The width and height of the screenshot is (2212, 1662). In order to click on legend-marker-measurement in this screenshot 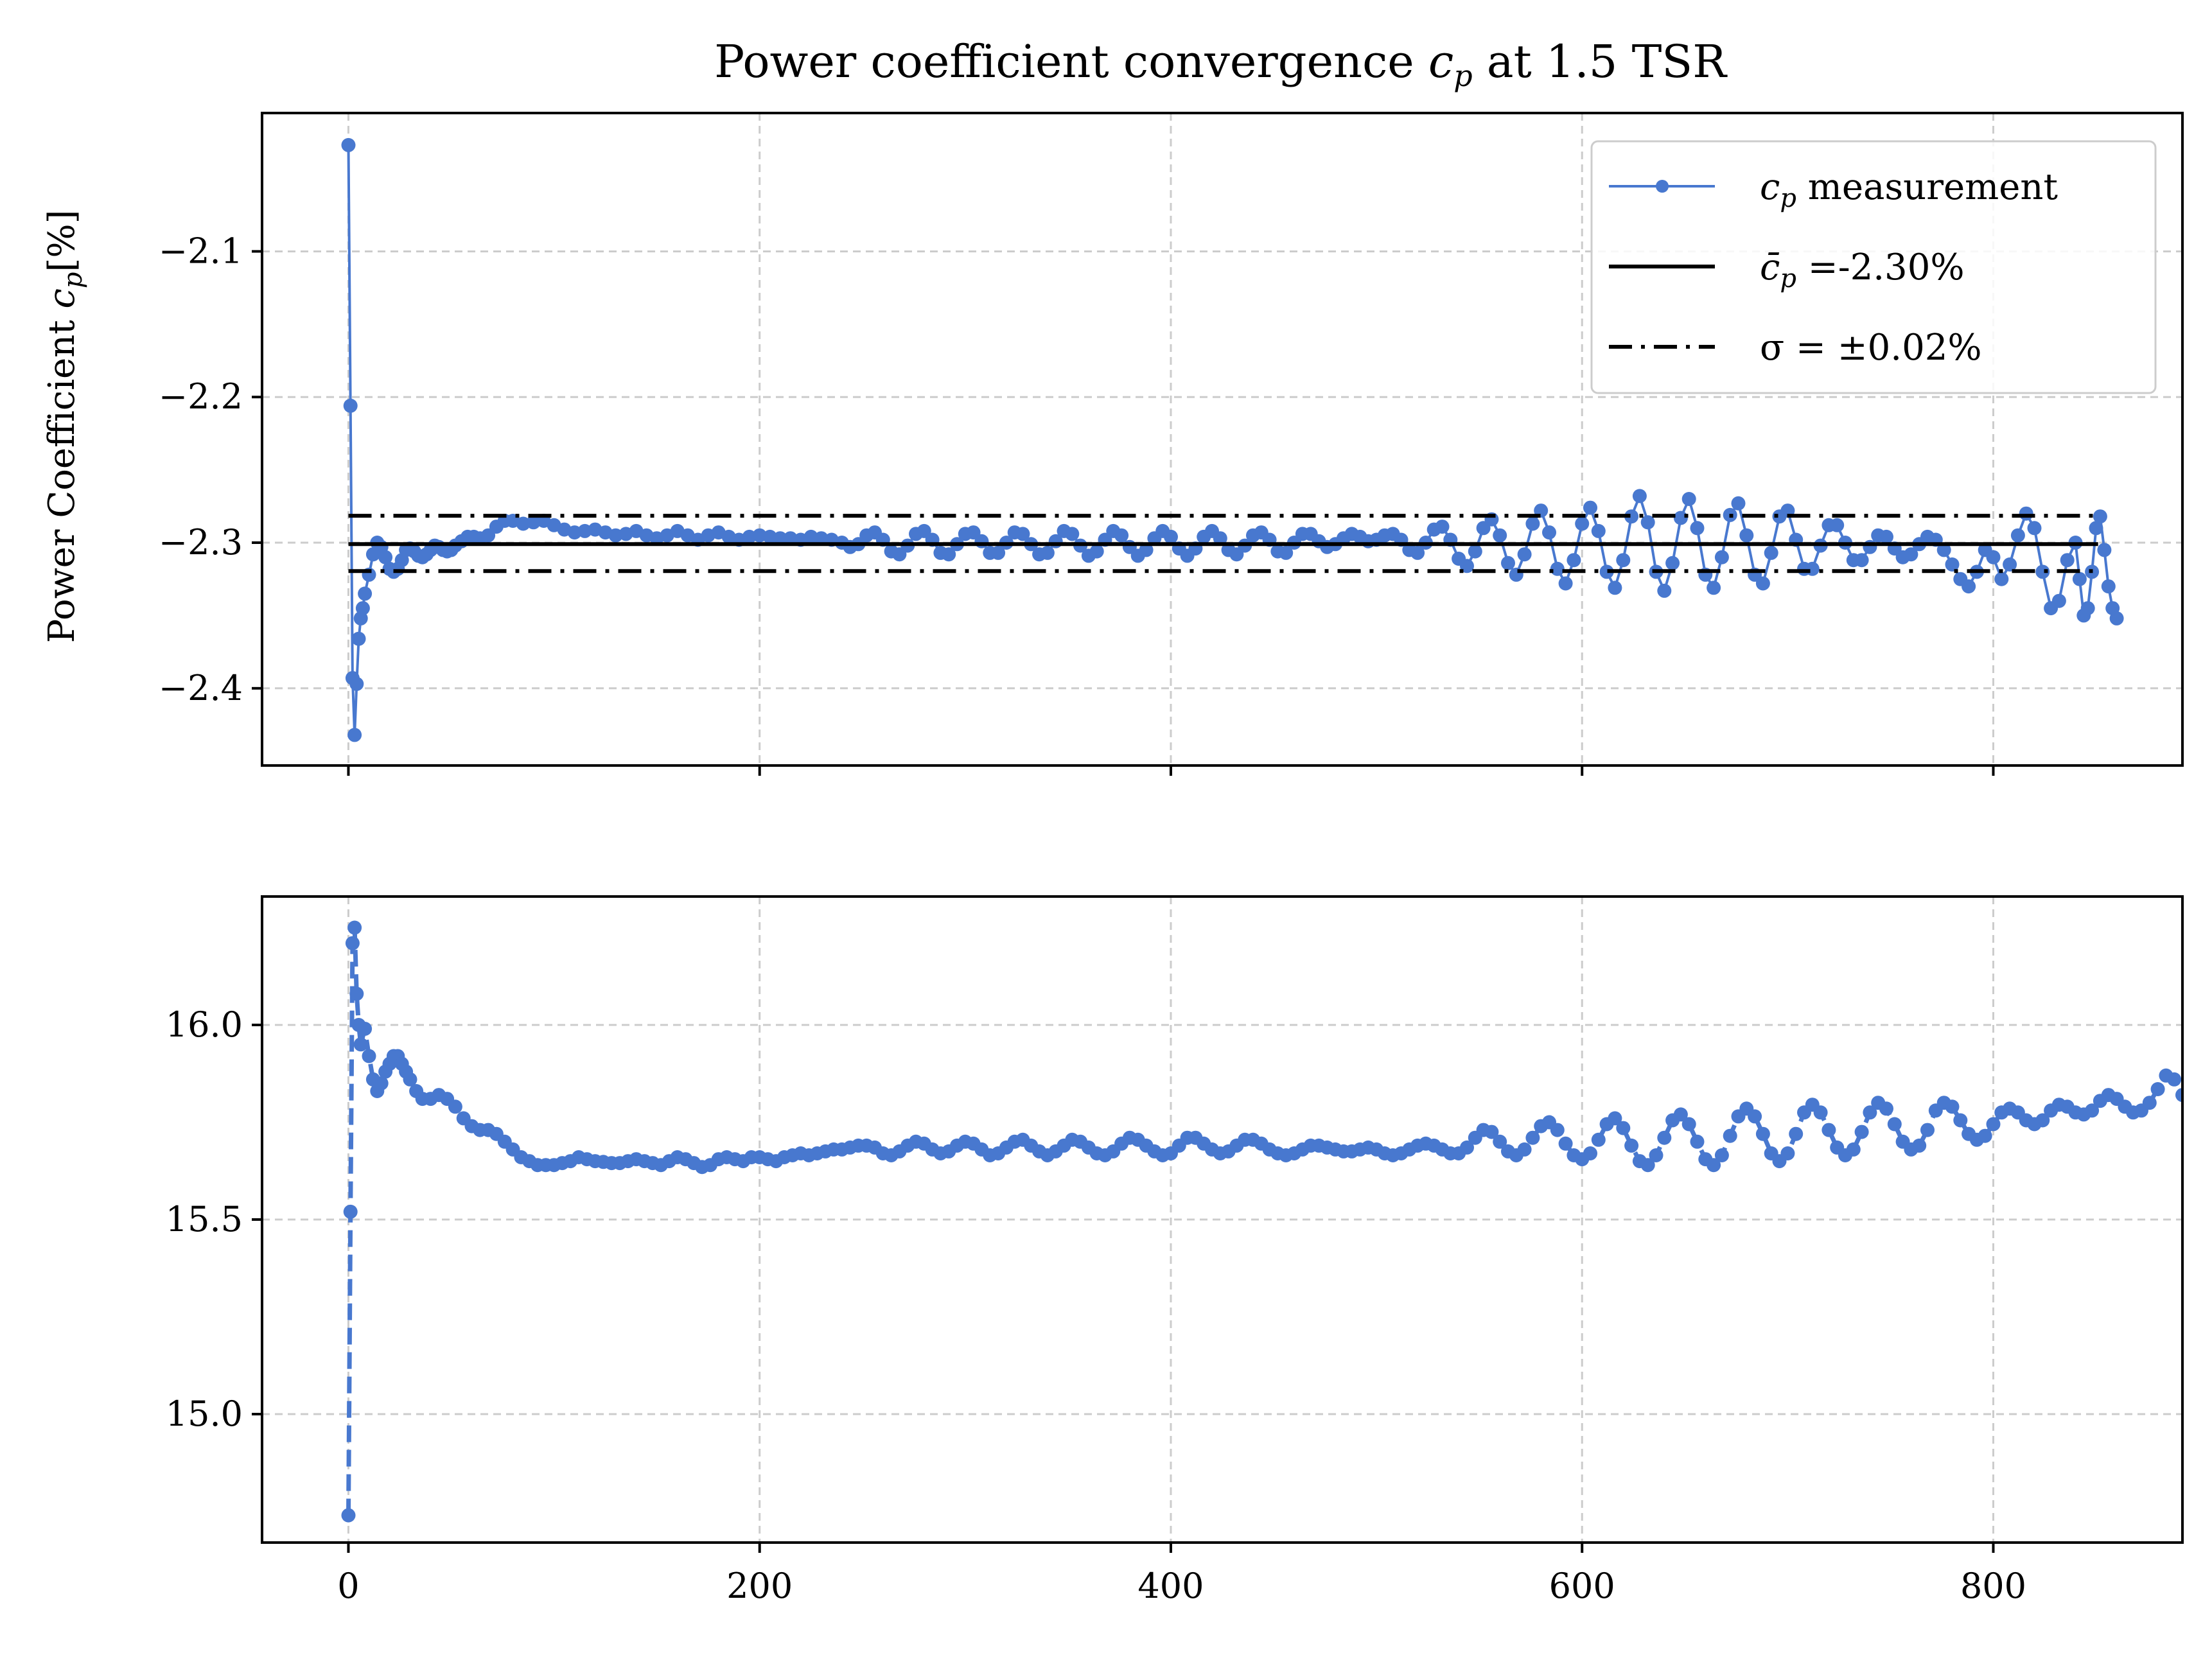, I will do `click(1663, 186)`.